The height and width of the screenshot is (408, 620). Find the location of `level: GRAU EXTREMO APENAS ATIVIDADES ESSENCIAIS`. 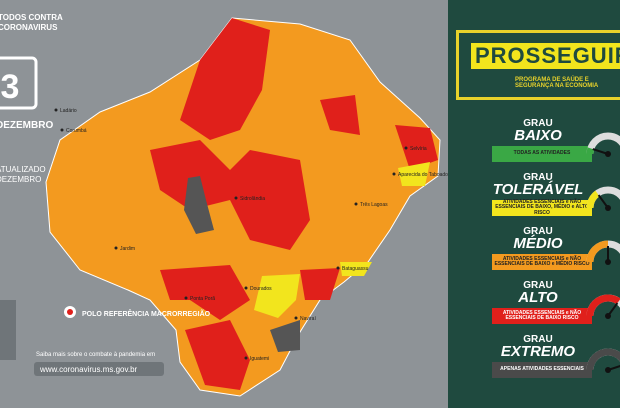

level: GRAU EXTREMO APENAS ATIVIDADES ESSENCIAIS is located at coordinates (534, 359).